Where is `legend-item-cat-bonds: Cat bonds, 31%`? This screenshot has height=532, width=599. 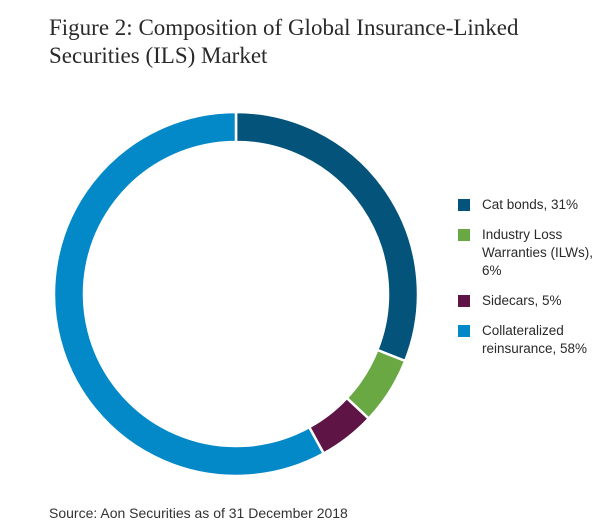 legend-item-cat-bonds: Cat bonds, 31% is located at coordinates (528, 205).